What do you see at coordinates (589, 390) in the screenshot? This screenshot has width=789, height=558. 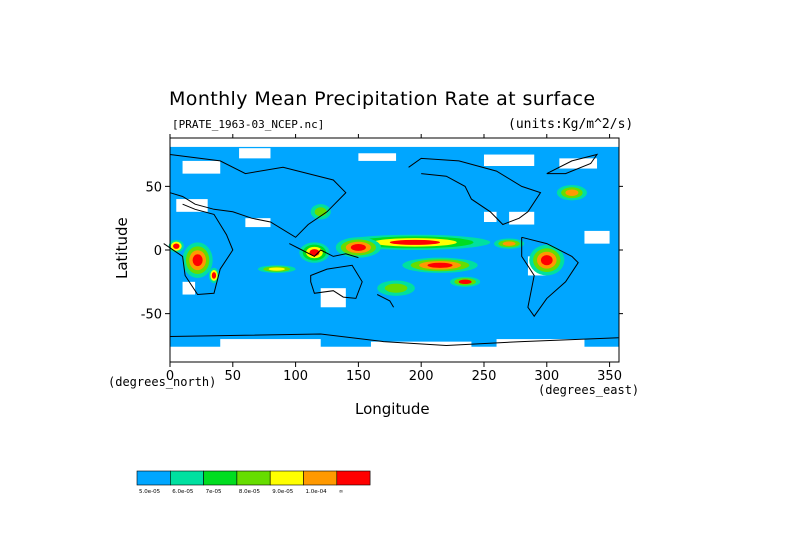 I see `x-unit-label-right: (degrees_east)` at bounding box center [589, 390].